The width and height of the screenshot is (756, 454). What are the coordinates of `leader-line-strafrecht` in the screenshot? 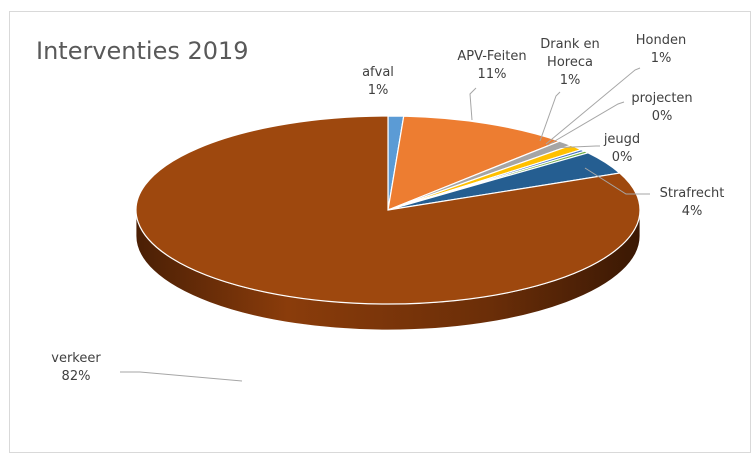 It's located at (617, 181).